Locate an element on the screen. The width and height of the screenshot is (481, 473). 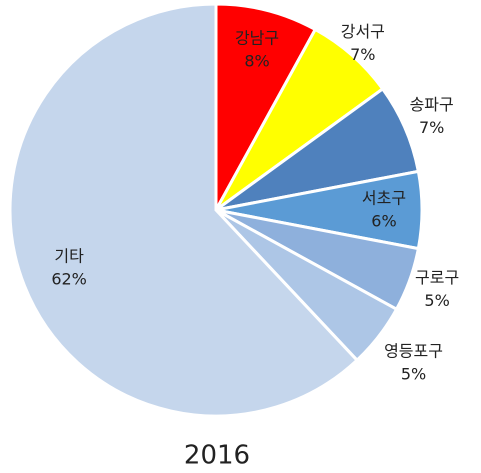
slice-value-label: 6% is located at coordinates (383, 221).